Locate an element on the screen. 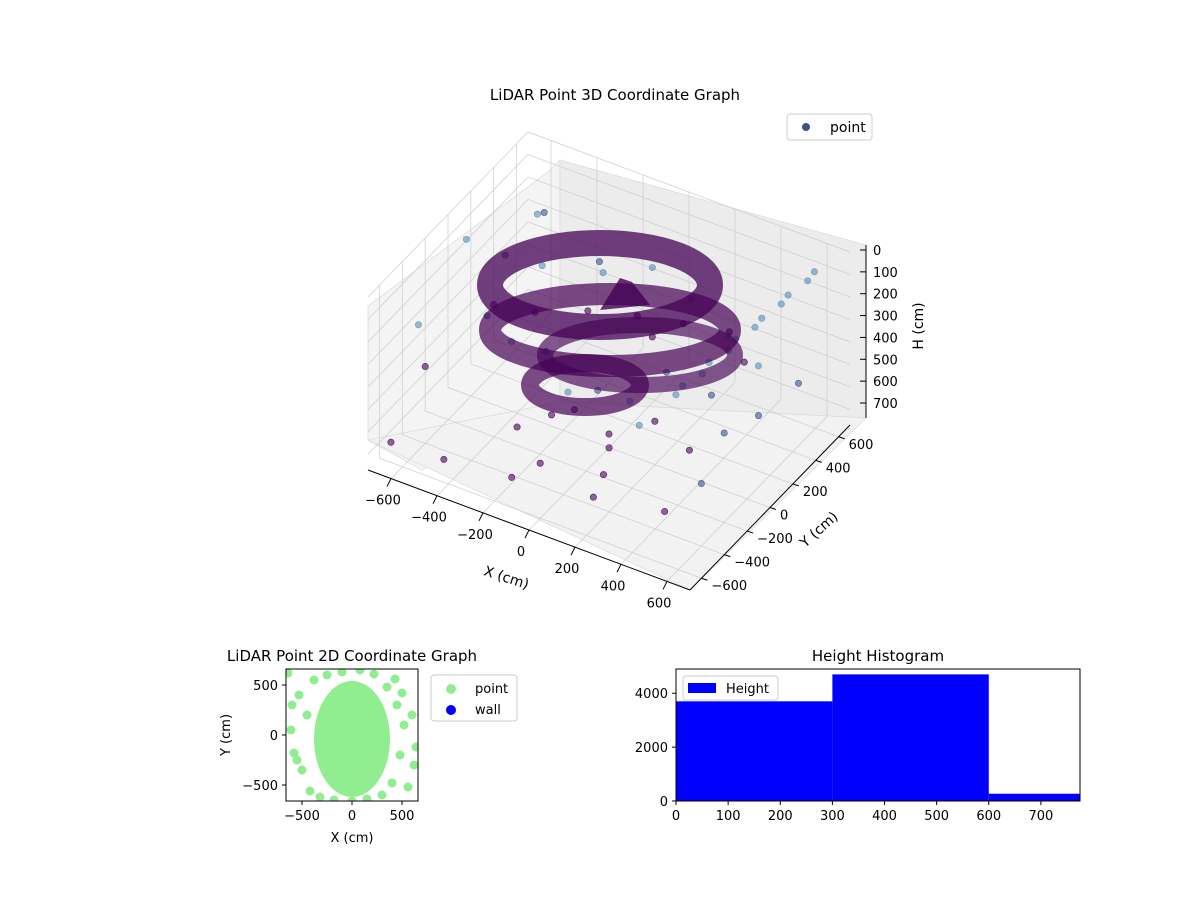  chart-3d-title: LiDAR Point 3D Coordinate Graph is located at coordinates (615, 95).